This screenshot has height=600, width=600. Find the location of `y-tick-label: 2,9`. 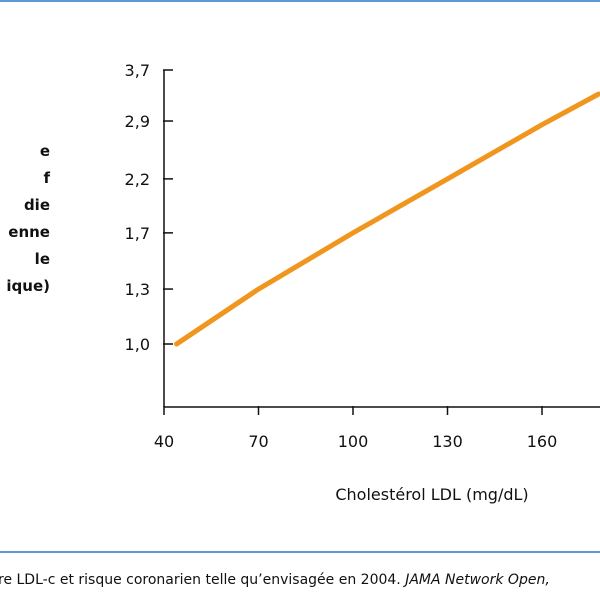

y-tick-label: 2,9 is located at coordinates (137, 121).